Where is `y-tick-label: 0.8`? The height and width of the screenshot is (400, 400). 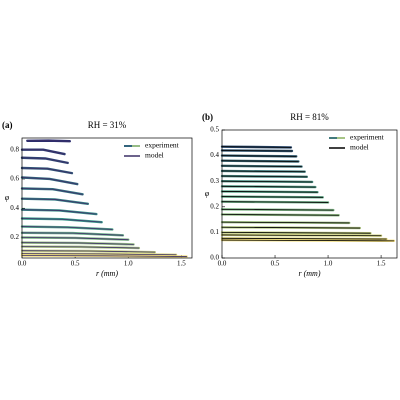
y-tick-label: 0.8 is located at coordinates (14, 149).